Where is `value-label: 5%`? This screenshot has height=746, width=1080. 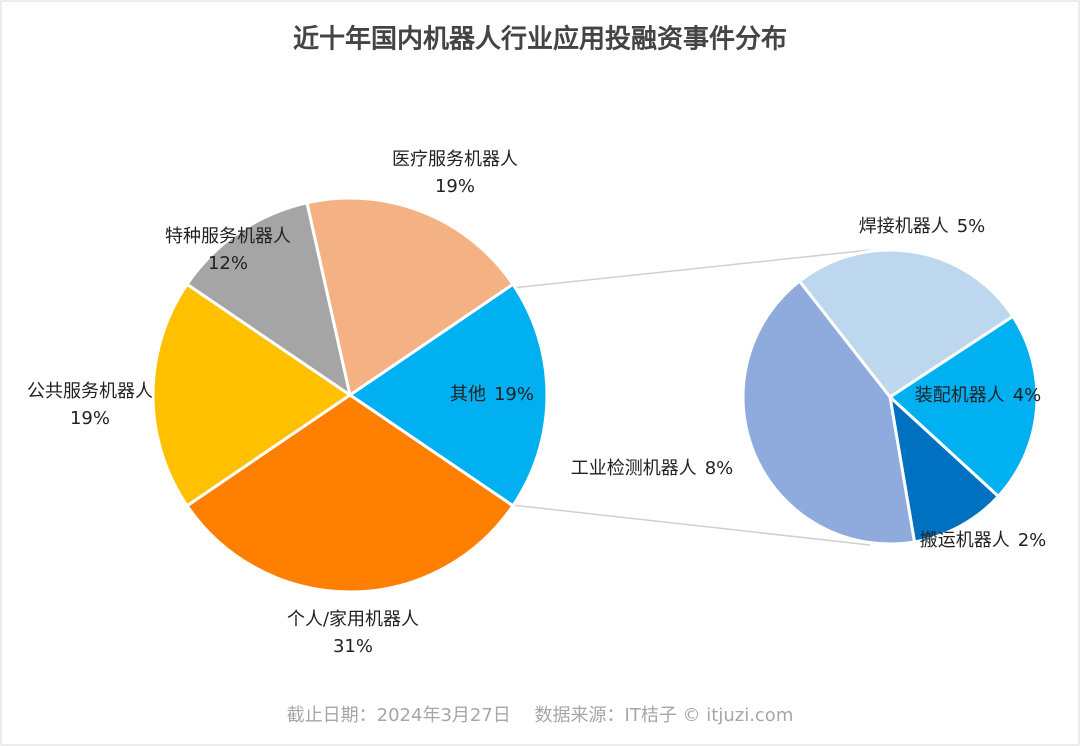 value-label: 5% is located at coordinates (971, 226).